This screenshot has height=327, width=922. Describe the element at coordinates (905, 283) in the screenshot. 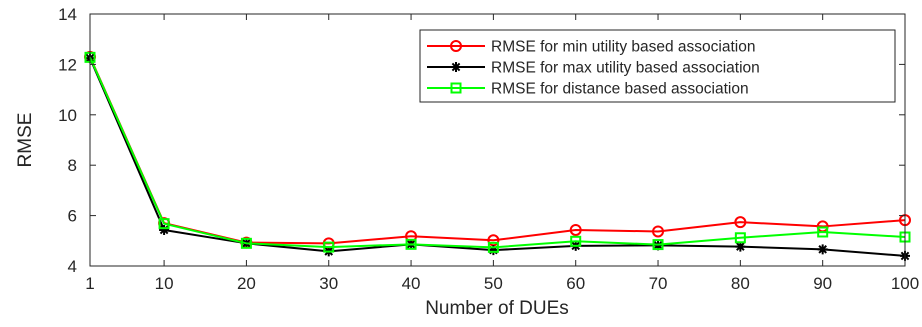

I see `x-tick-label: 100` at that location.